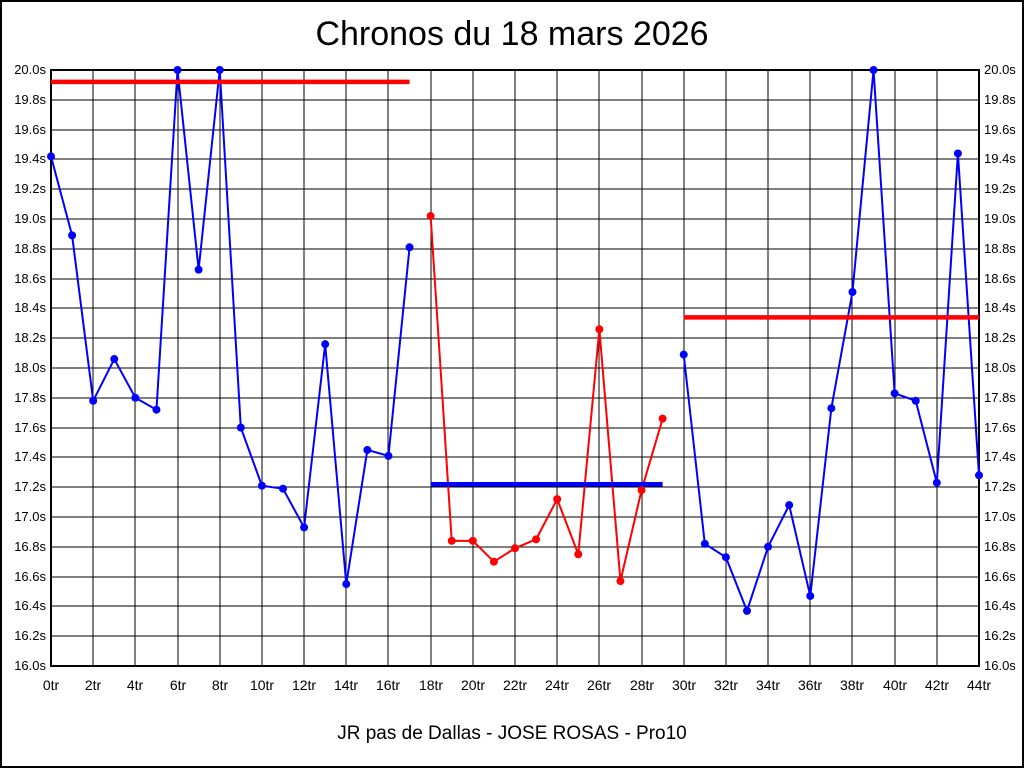 This screenshot has height=768, width=1024. Describe the element at coordinates (557, 685) in the screenshot. I see `x-tick-label: 24tr` at that location.